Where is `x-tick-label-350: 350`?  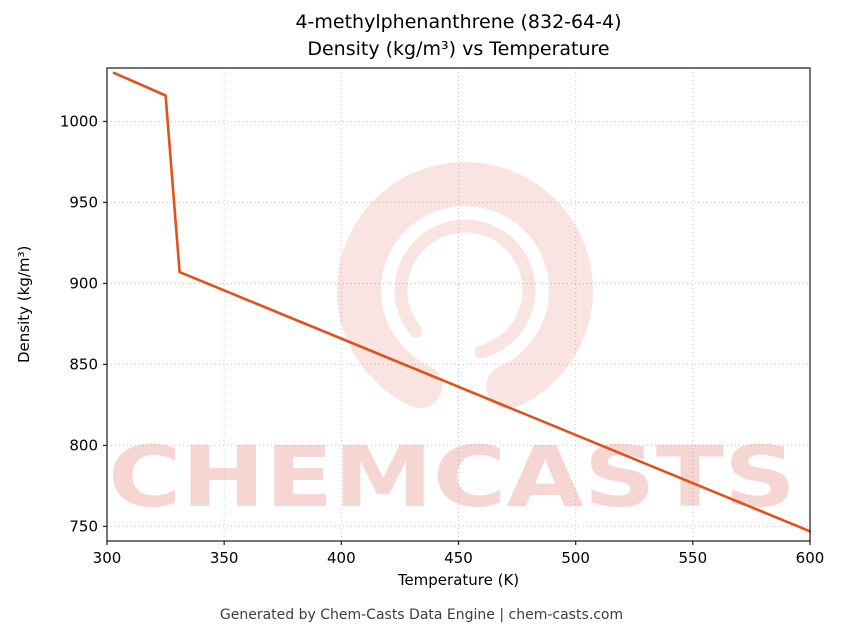
x-tick-label-350: 350 is located at coordinates (224, 558).